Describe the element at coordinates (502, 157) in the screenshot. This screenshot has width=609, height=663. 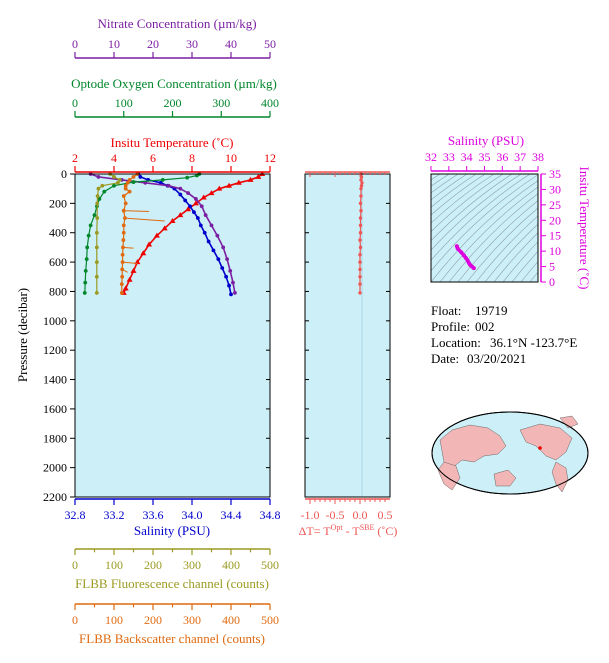
I see `ts-x-tick-label: 36` at that location.